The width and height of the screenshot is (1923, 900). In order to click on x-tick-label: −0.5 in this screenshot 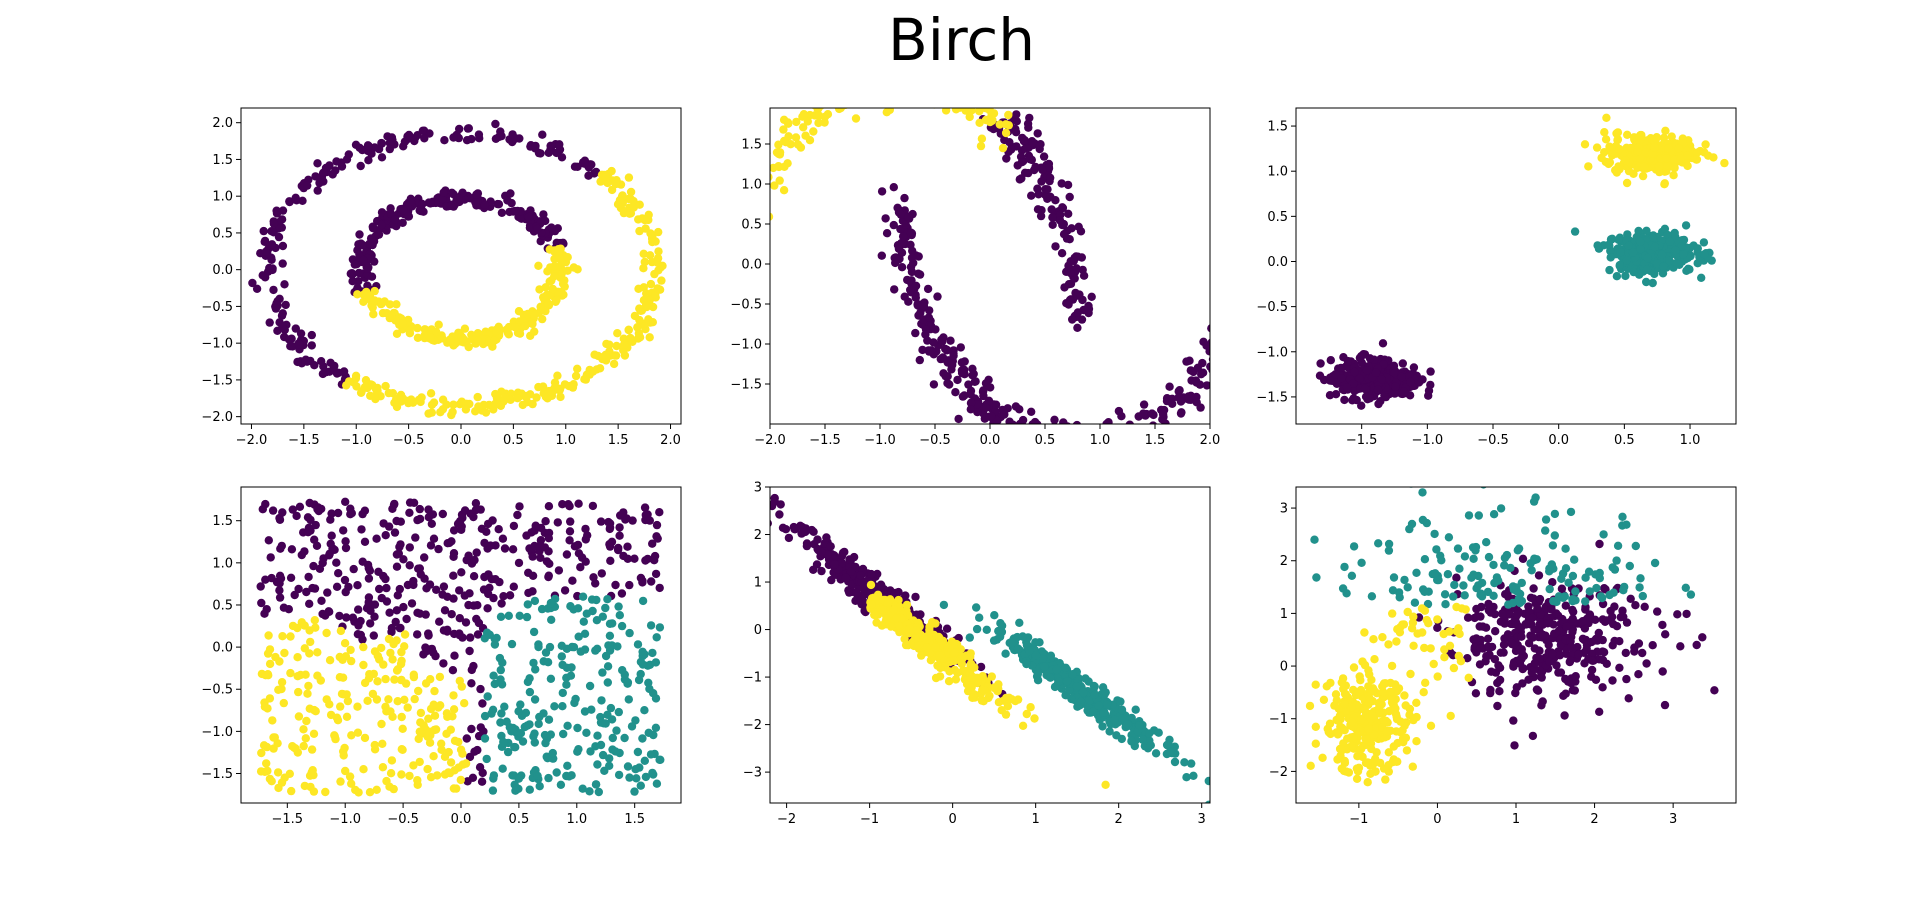, I will do `click(935, 440)`.